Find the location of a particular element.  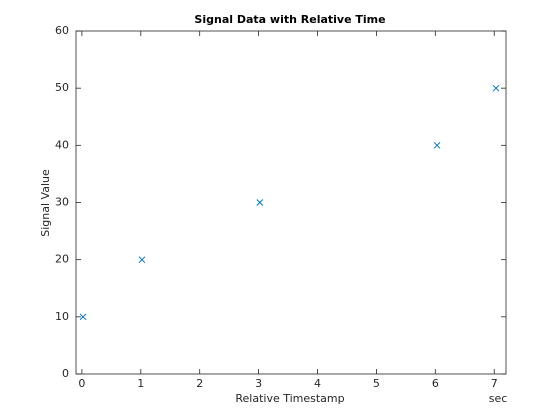

y-tick-label: 30 is located at coordinates (62, 202).